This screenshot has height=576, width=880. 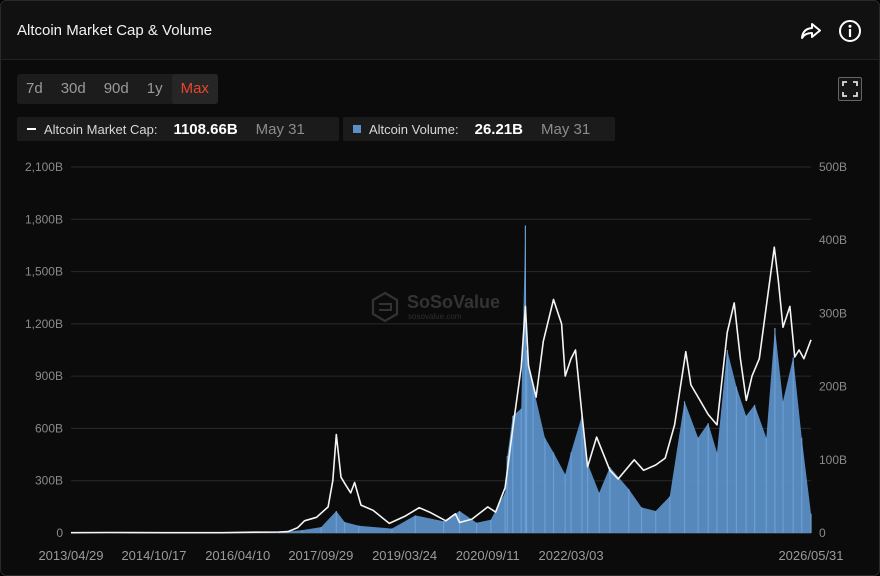 What do you see at coordinates (811, 31) in the screenshot?
I see `share-icon` at bounding box center [811, 31].